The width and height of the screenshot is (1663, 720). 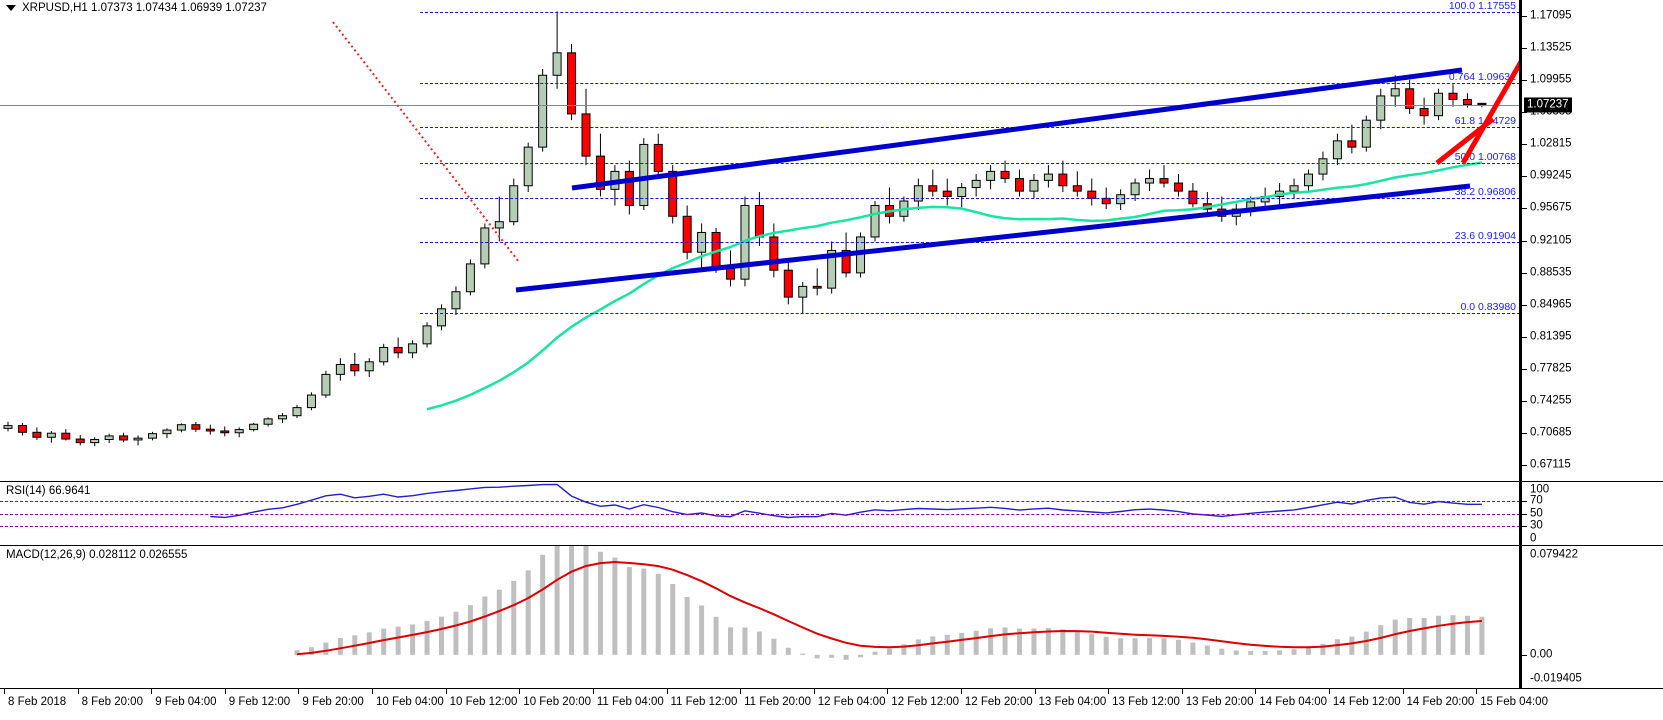 What do you see at coordinates (1514, 702) in the screenshot?
I see `time-axis-label: 15 Feb 04:00` at bounding box center [1514, 702].